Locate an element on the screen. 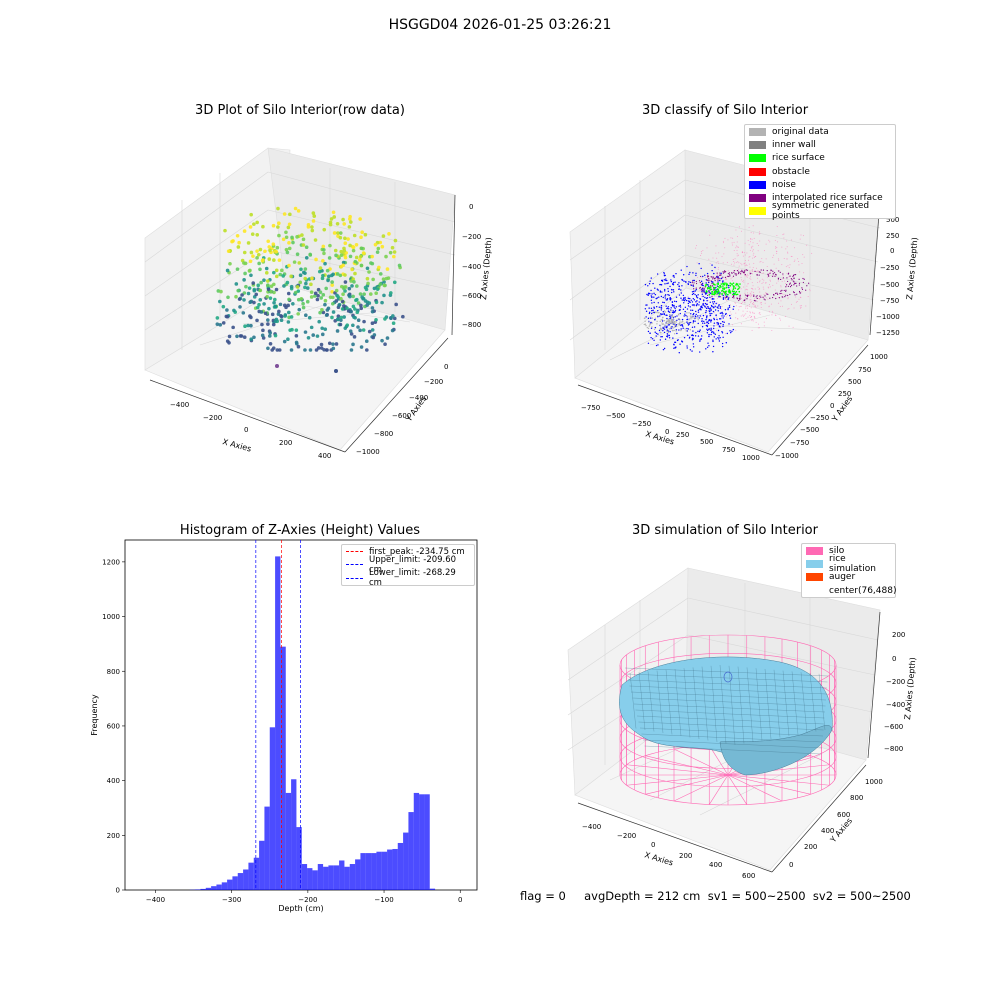 The image size is (1000, 1000). simulation-ztick: −600 is located at coordinates (893, 727).